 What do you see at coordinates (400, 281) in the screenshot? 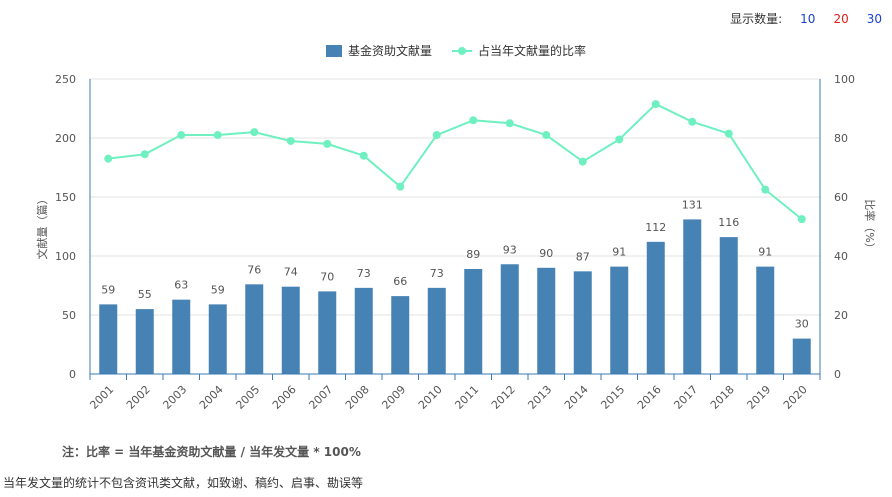
I see `bar-data-label: 66` at bounding box center [400, 281].